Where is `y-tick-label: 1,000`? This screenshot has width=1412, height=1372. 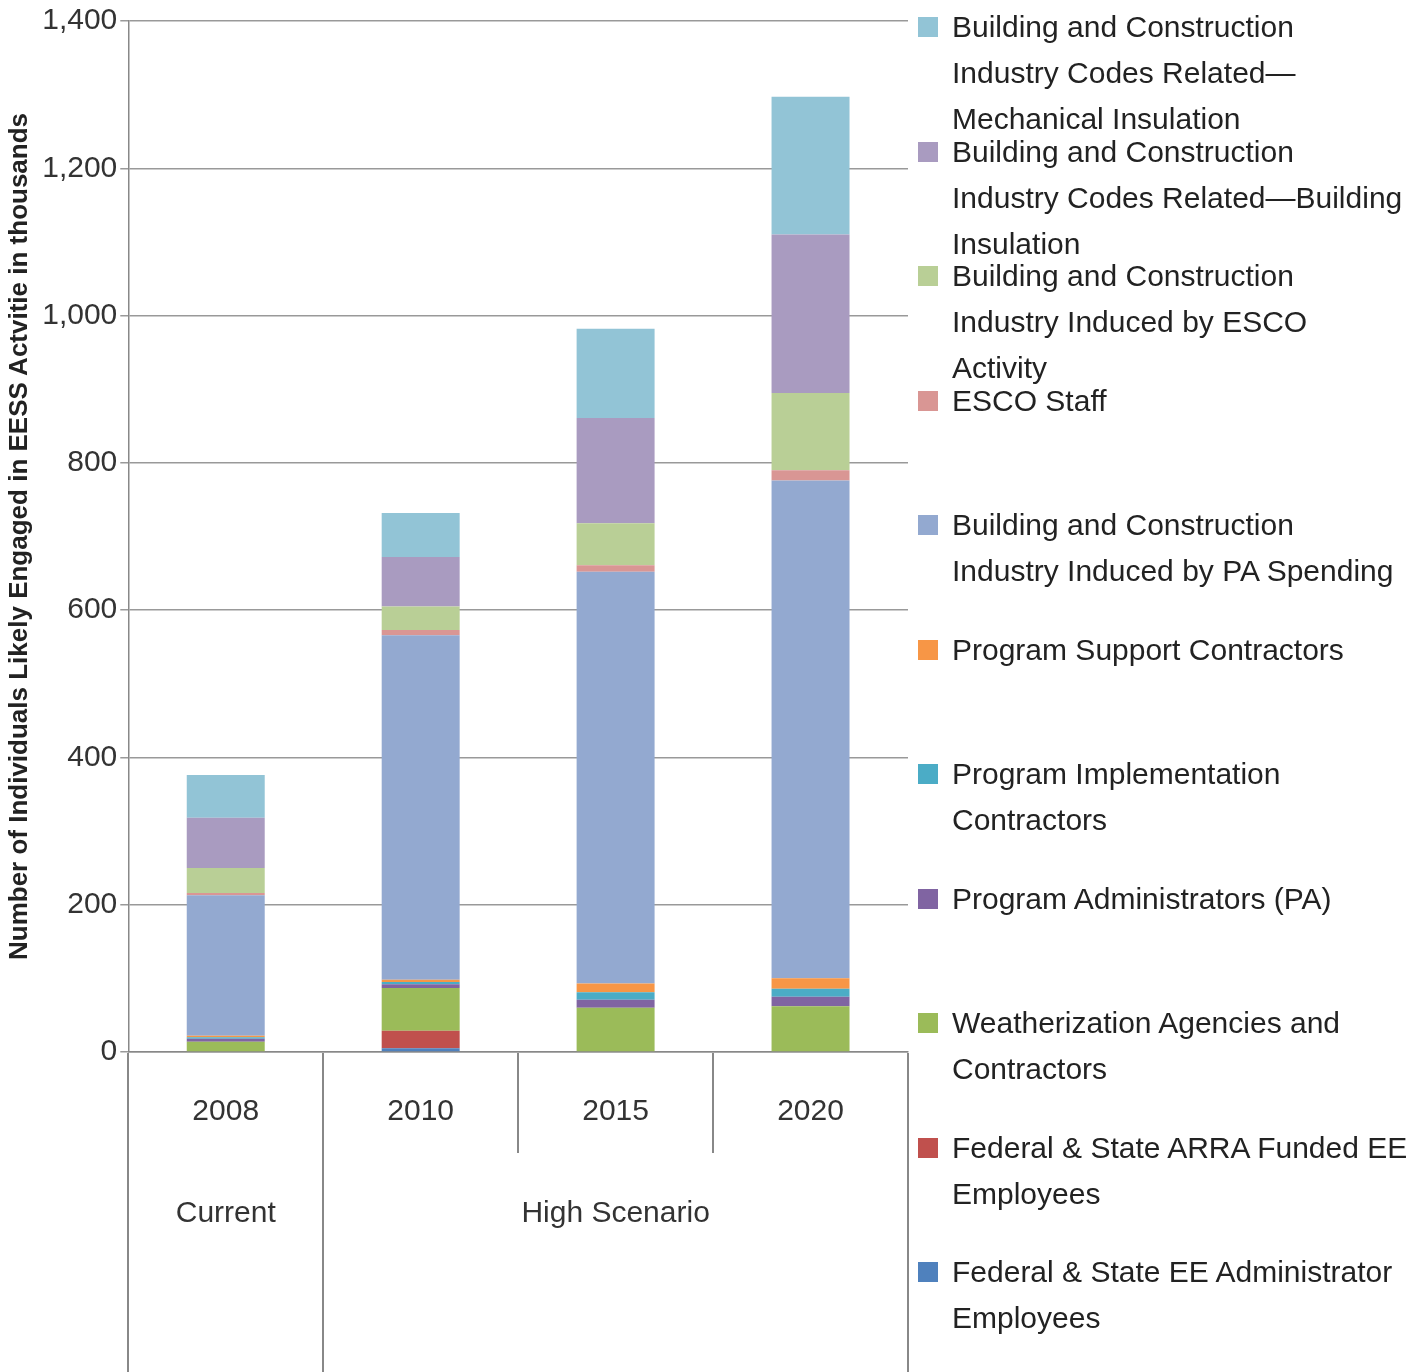
y-tick-label: 1,000 is located at coordinates (80, 313).